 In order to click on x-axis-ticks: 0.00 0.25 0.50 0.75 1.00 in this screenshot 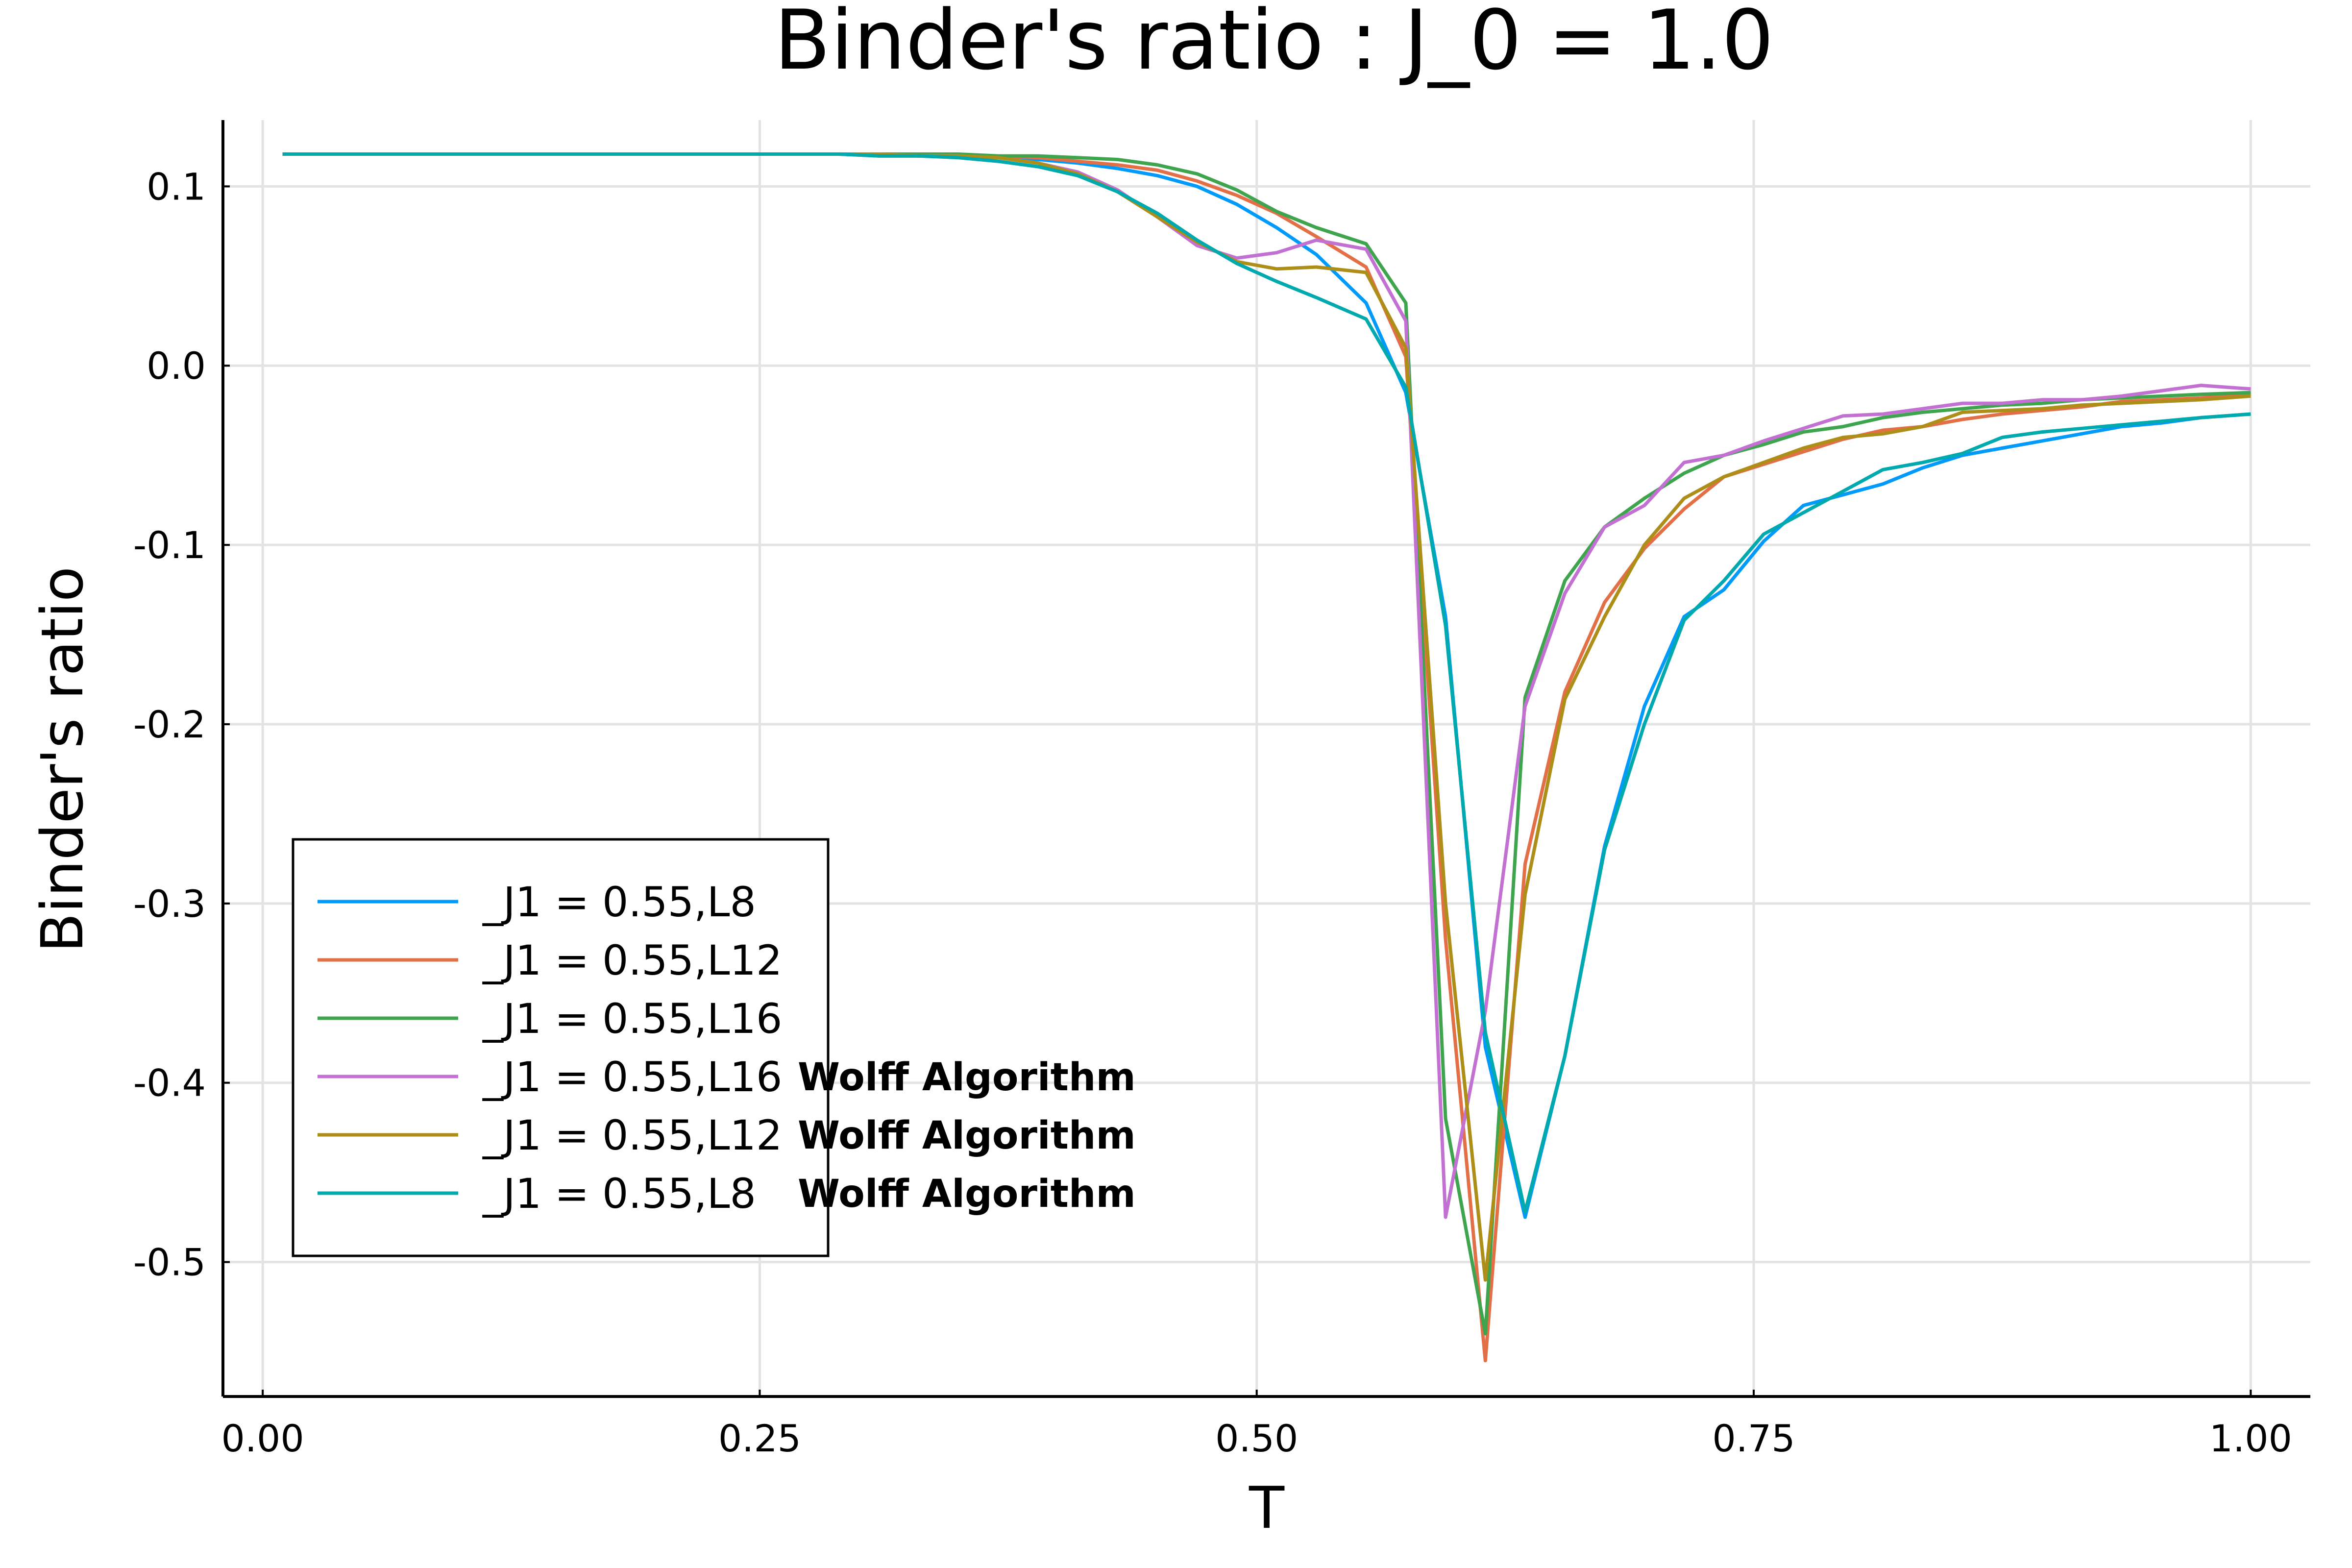, I will do `click(1256, 1425)`.